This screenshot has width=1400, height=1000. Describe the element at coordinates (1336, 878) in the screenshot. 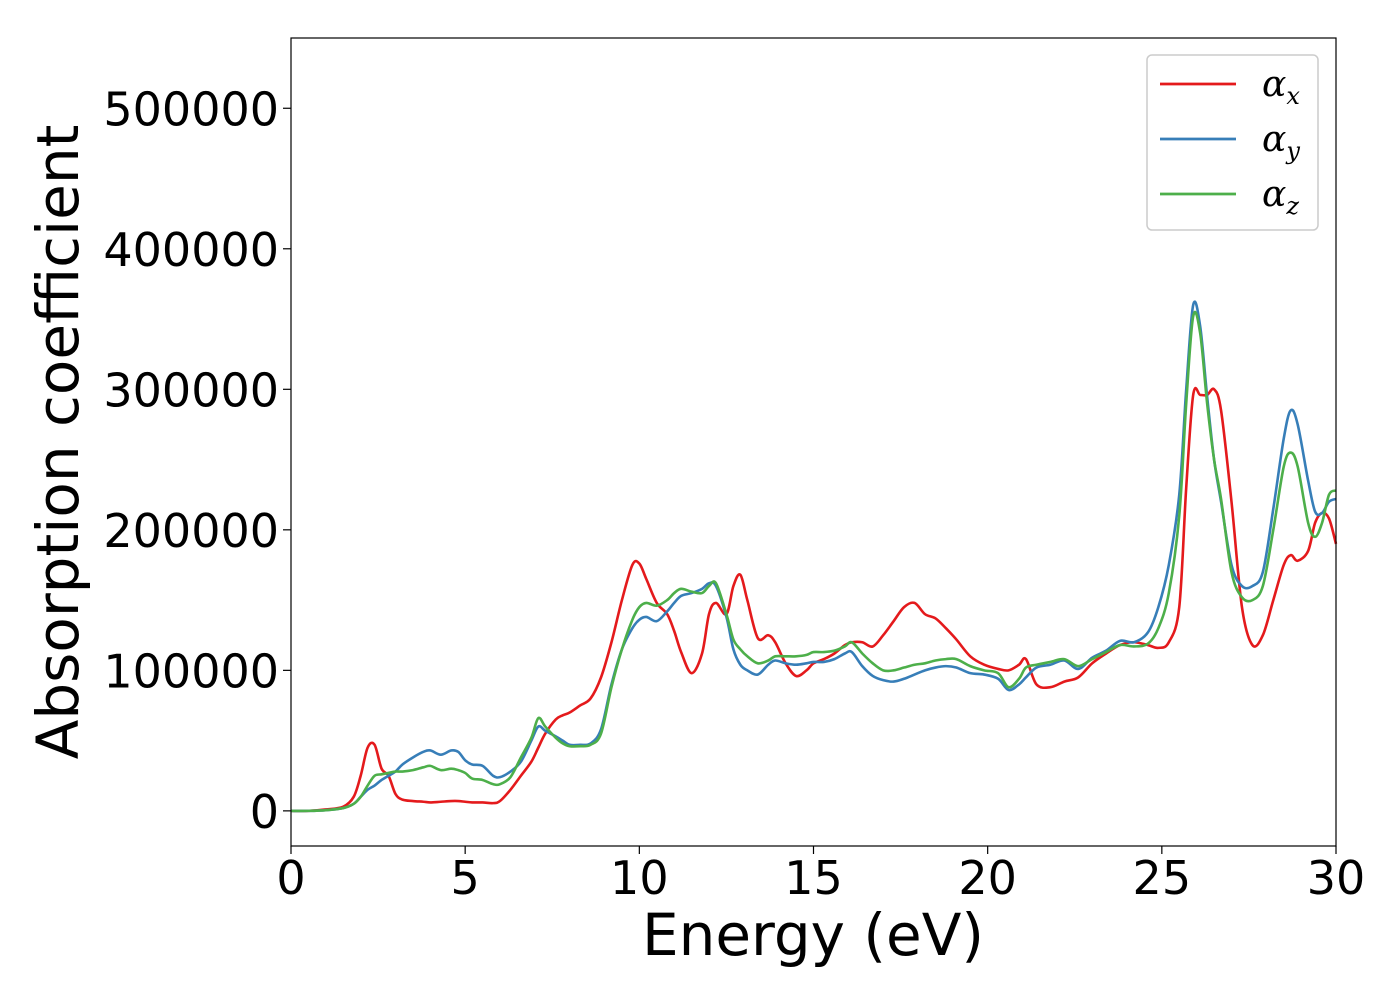

I see `x-tick-label: 30` at that location.